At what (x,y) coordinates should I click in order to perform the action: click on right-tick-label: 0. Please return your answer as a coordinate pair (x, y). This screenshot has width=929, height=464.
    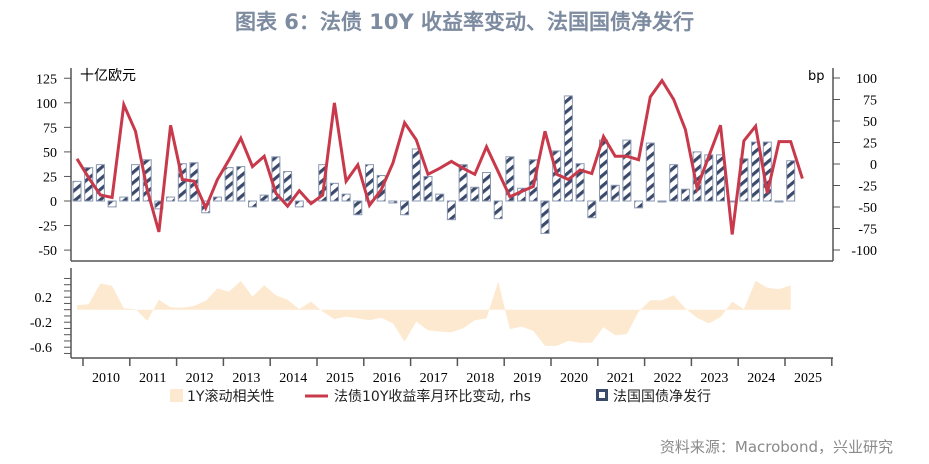
    Looking at the image, I should click on (873, 165).